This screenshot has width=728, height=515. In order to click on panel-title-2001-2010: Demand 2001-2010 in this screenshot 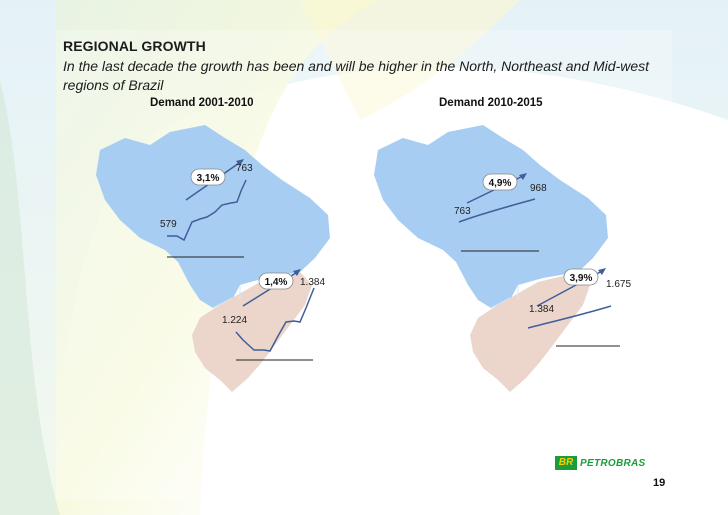, I will do `click(202, 103)`.